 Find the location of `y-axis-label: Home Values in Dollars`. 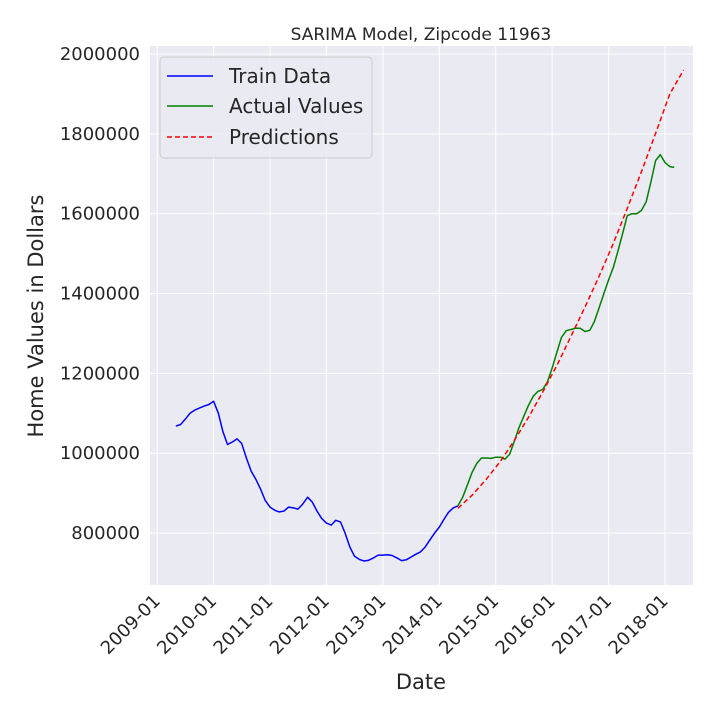

y-axis-label: Home Values in Dollars is located at coordinates (36, 316).